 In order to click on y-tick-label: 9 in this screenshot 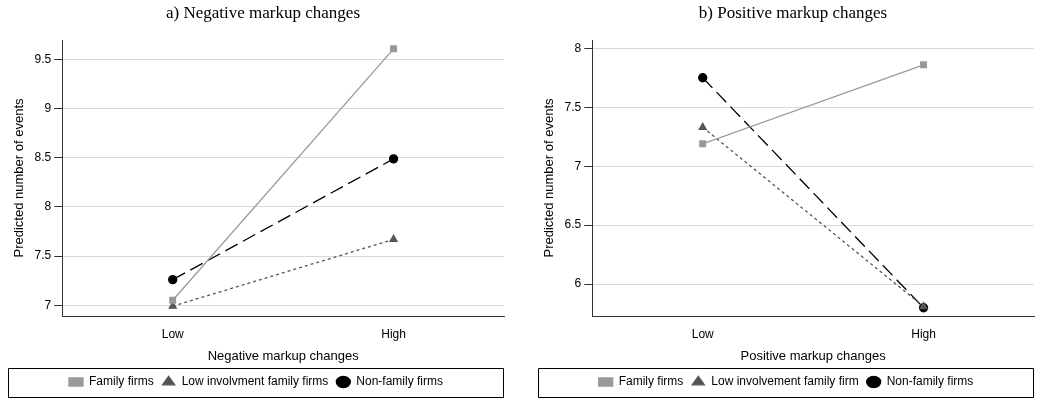, I will do `click(48, 108)`.